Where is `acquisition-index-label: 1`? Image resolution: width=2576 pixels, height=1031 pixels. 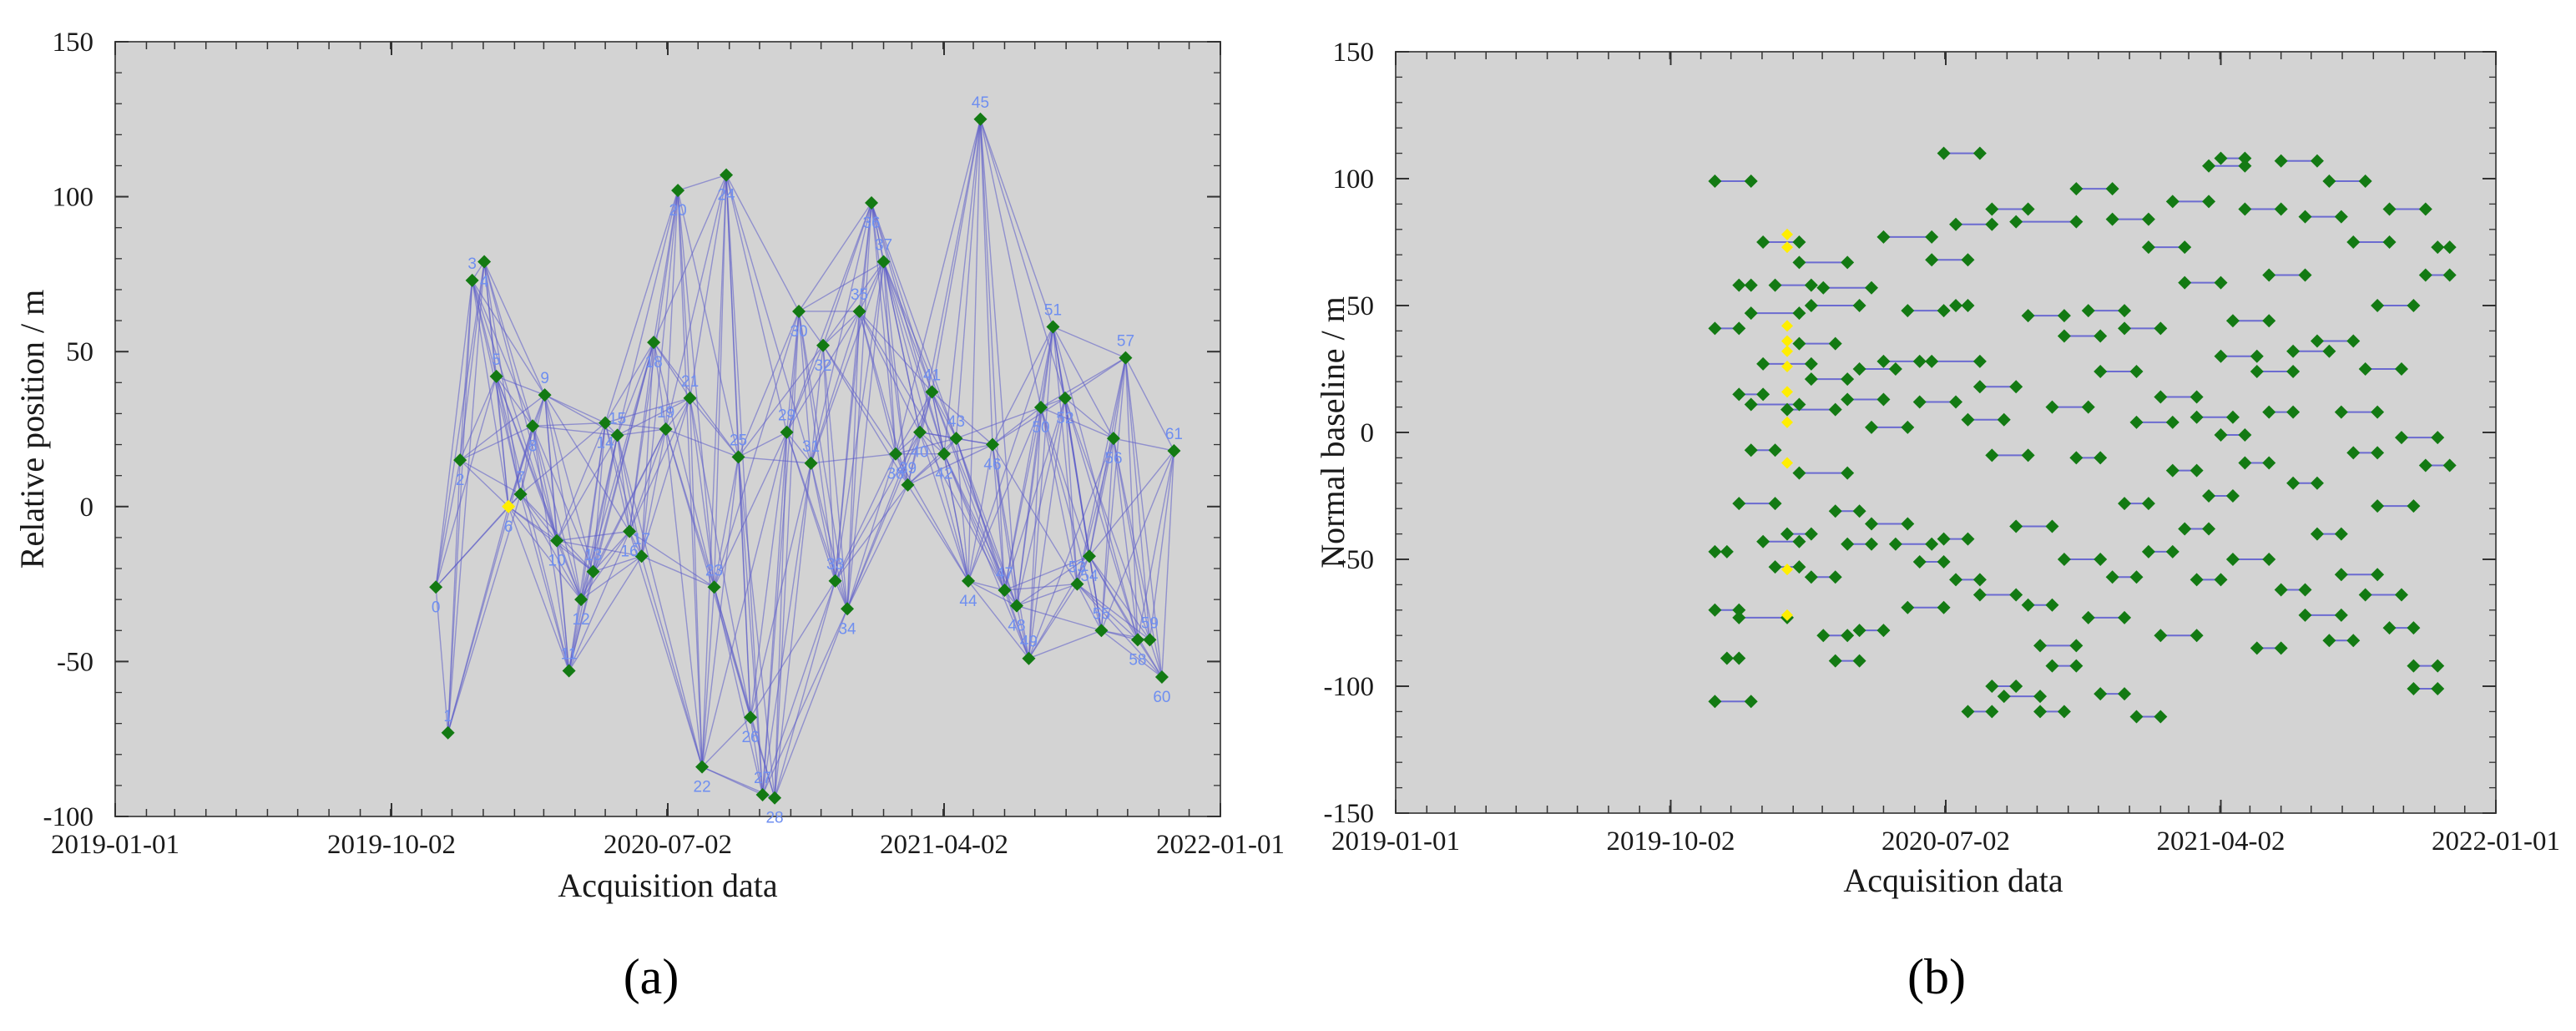
acquisition-index-label: 1 is located at coordinates (447, 716).